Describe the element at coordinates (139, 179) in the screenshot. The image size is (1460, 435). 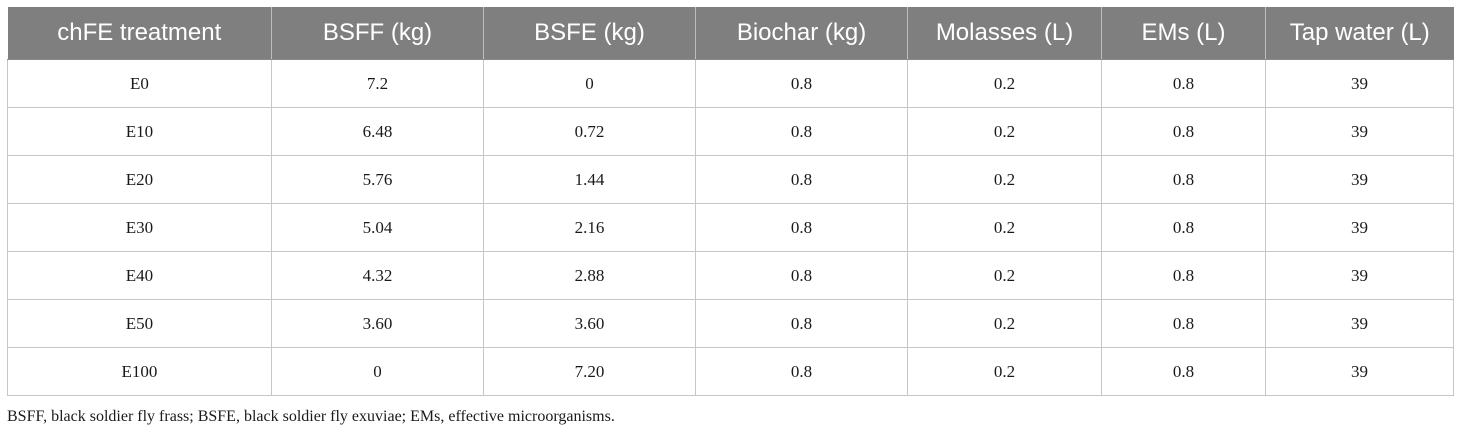
I see `table-cell: E20` at that location.